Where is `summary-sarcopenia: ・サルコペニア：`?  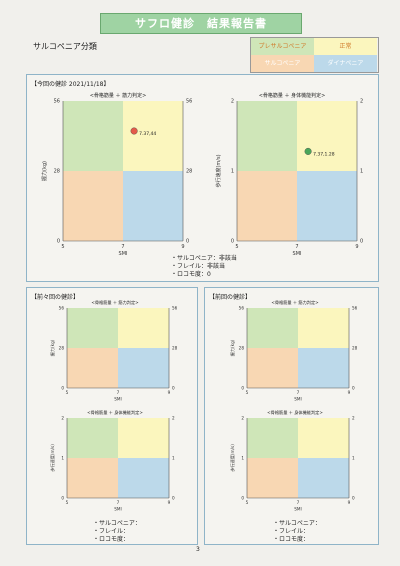
summary-sarcopenia: ・サルコペニア： is located at coordinates (297, 523).